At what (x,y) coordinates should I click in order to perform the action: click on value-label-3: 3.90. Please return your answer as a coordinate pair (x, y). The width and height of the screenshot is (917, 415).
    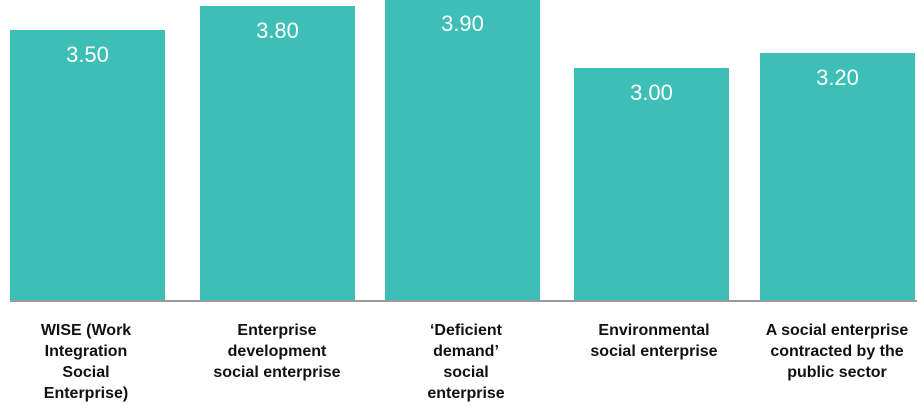
    Looking at the image, I should click on (462, 23).